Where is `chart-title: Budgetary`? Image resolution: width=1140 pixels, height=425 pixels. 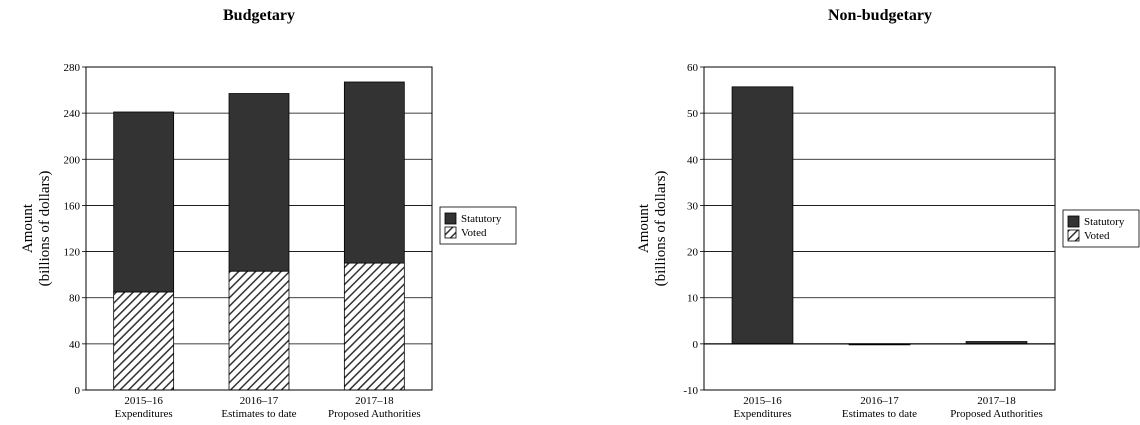
chart-title: Budgetary is located at coordinates (259, 15).